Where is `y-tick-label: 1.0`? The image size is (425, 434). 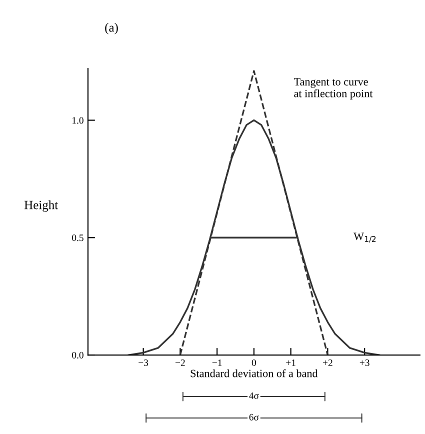
y-tick-label: 1.0 is located at coordinates (78, 120).